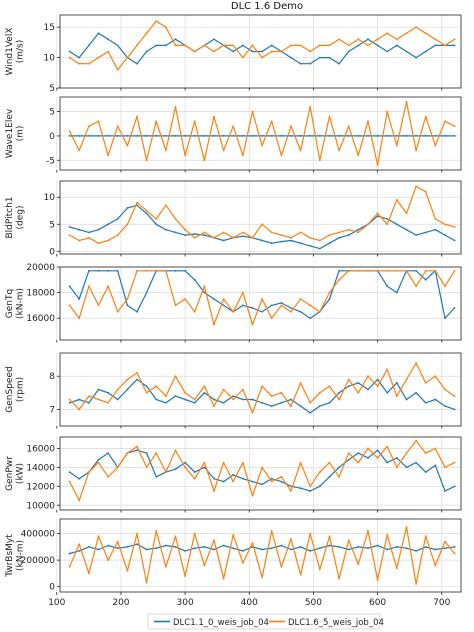 The image size is (474, 632). Describe the element at coordinates (260, 555) in the screenshot. I see `plot-area` at that location.